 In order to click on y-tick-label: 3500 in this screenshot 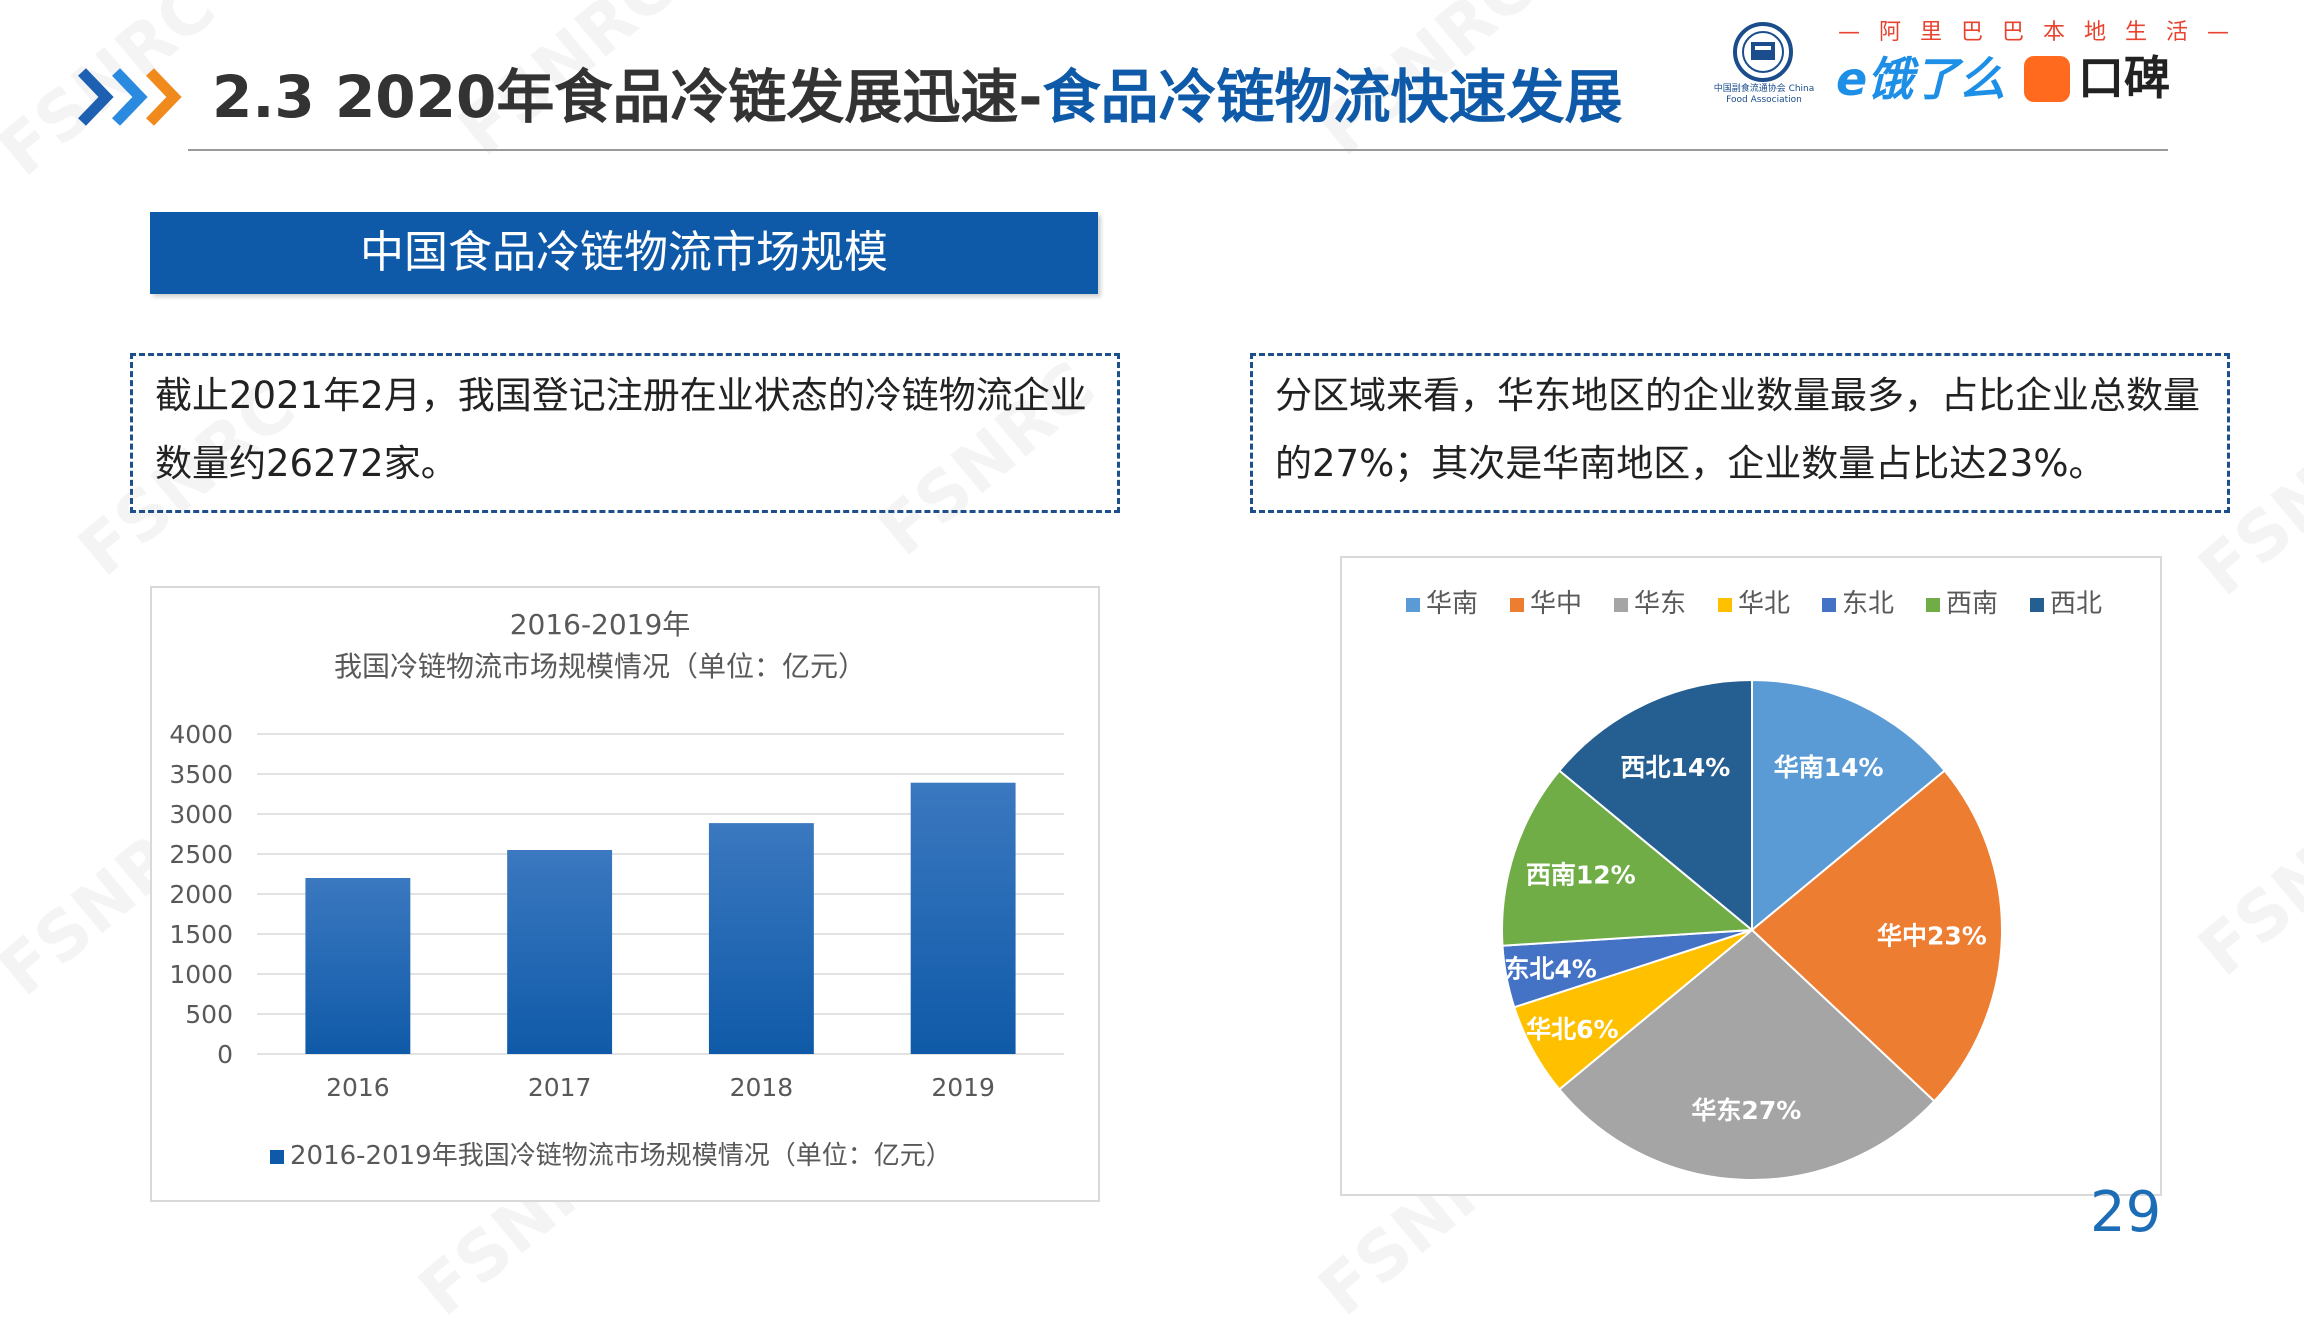, I will do `click(201, 774)`.